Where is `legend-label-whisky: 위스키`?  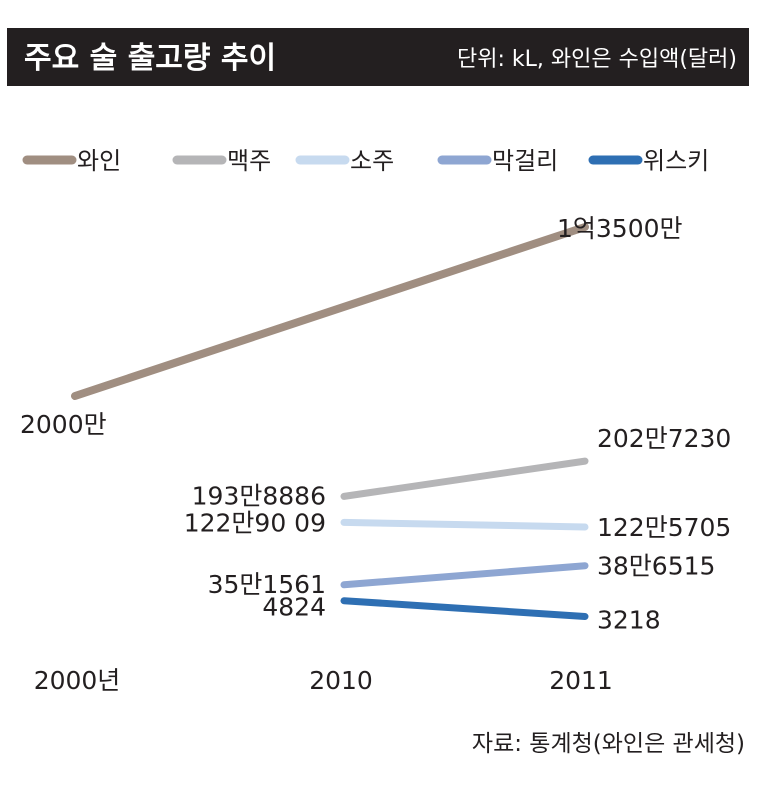
legend-label-whisky: 위스키 is located at coordinates (676, 161).